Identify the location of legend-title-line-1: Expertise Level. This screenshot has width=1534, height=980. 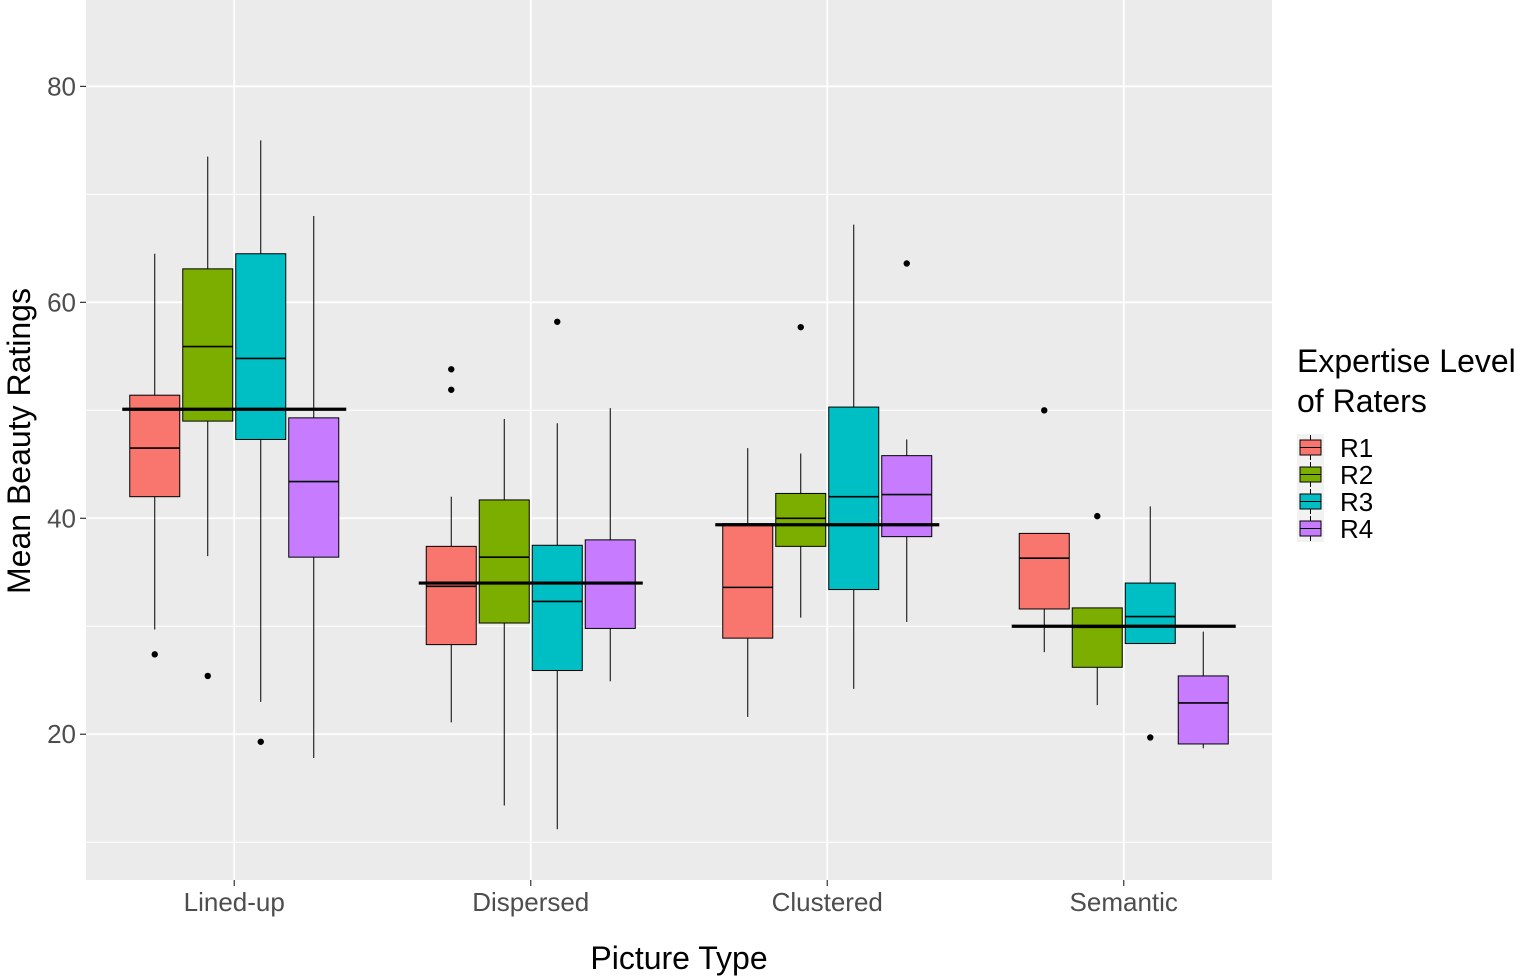
(1406, 361).